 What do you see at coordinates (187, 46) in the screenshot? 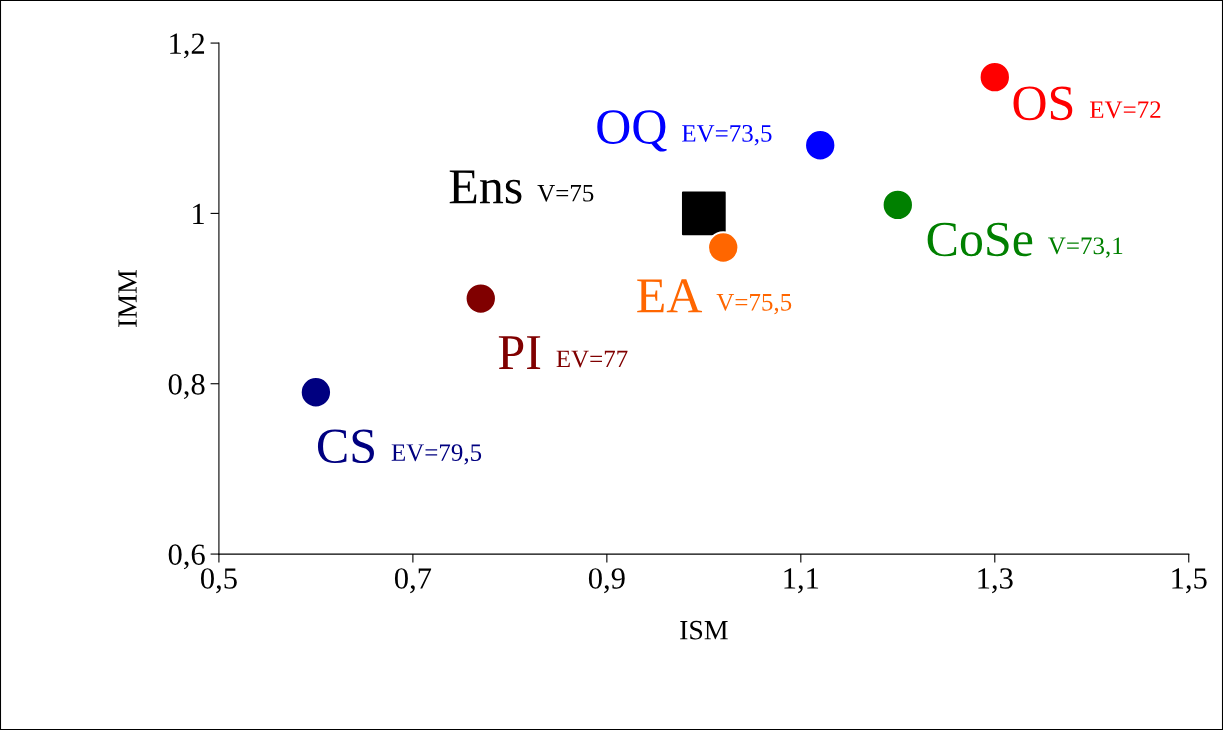
I see `y-tick-label: 1,2` at bounding box center [187, 46].